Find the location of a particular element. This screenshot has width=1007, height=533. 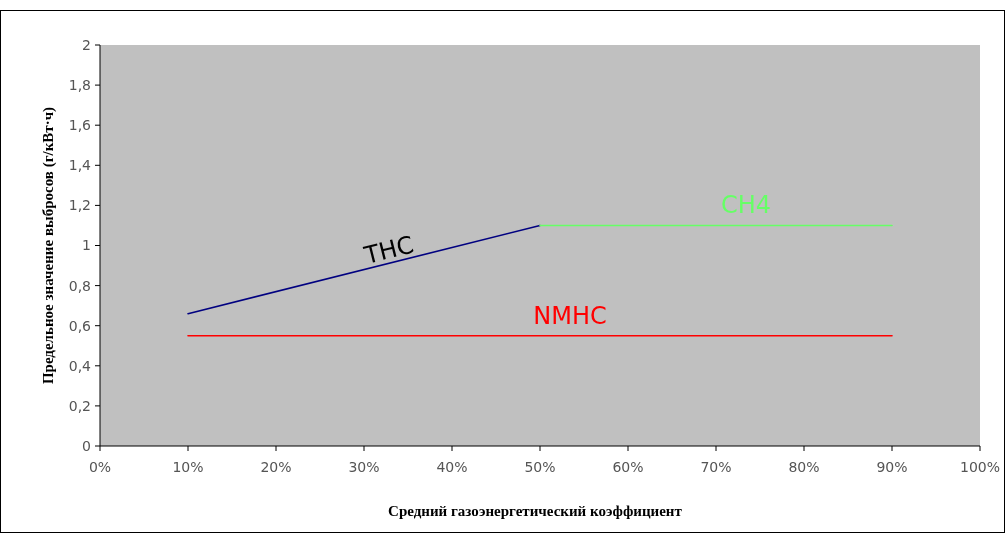

x-tick-label: 30% is located at coordinates (364, 467).